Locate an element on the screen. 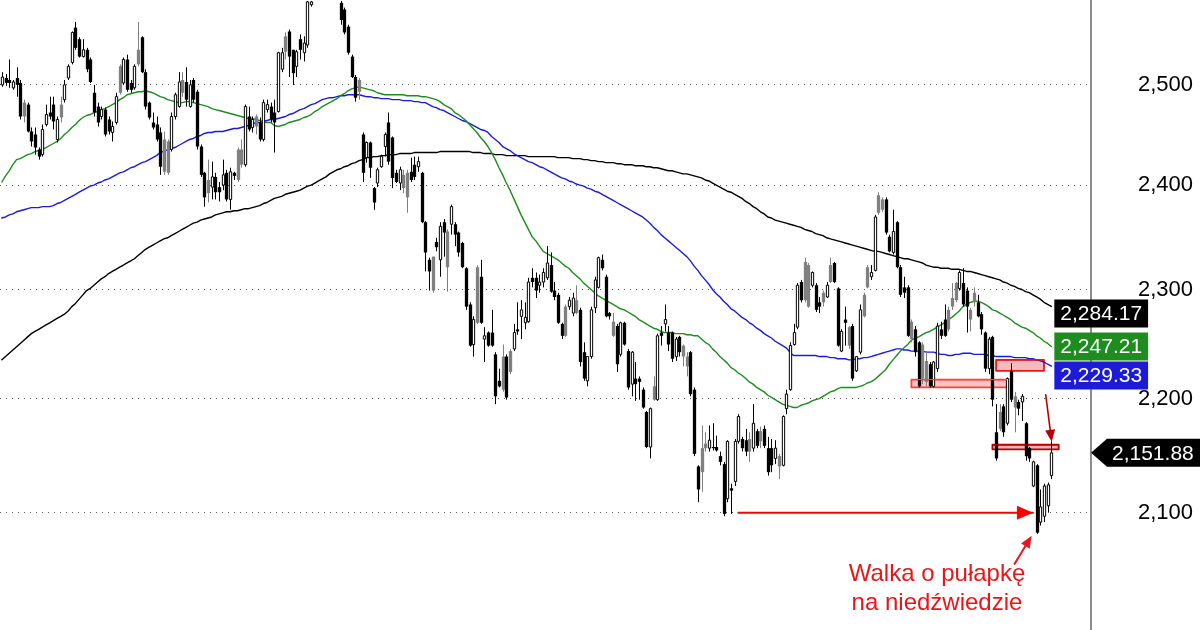 The image size is (1200, 630). data-label: 2,229.33 is located at coordinates (1101, 375).